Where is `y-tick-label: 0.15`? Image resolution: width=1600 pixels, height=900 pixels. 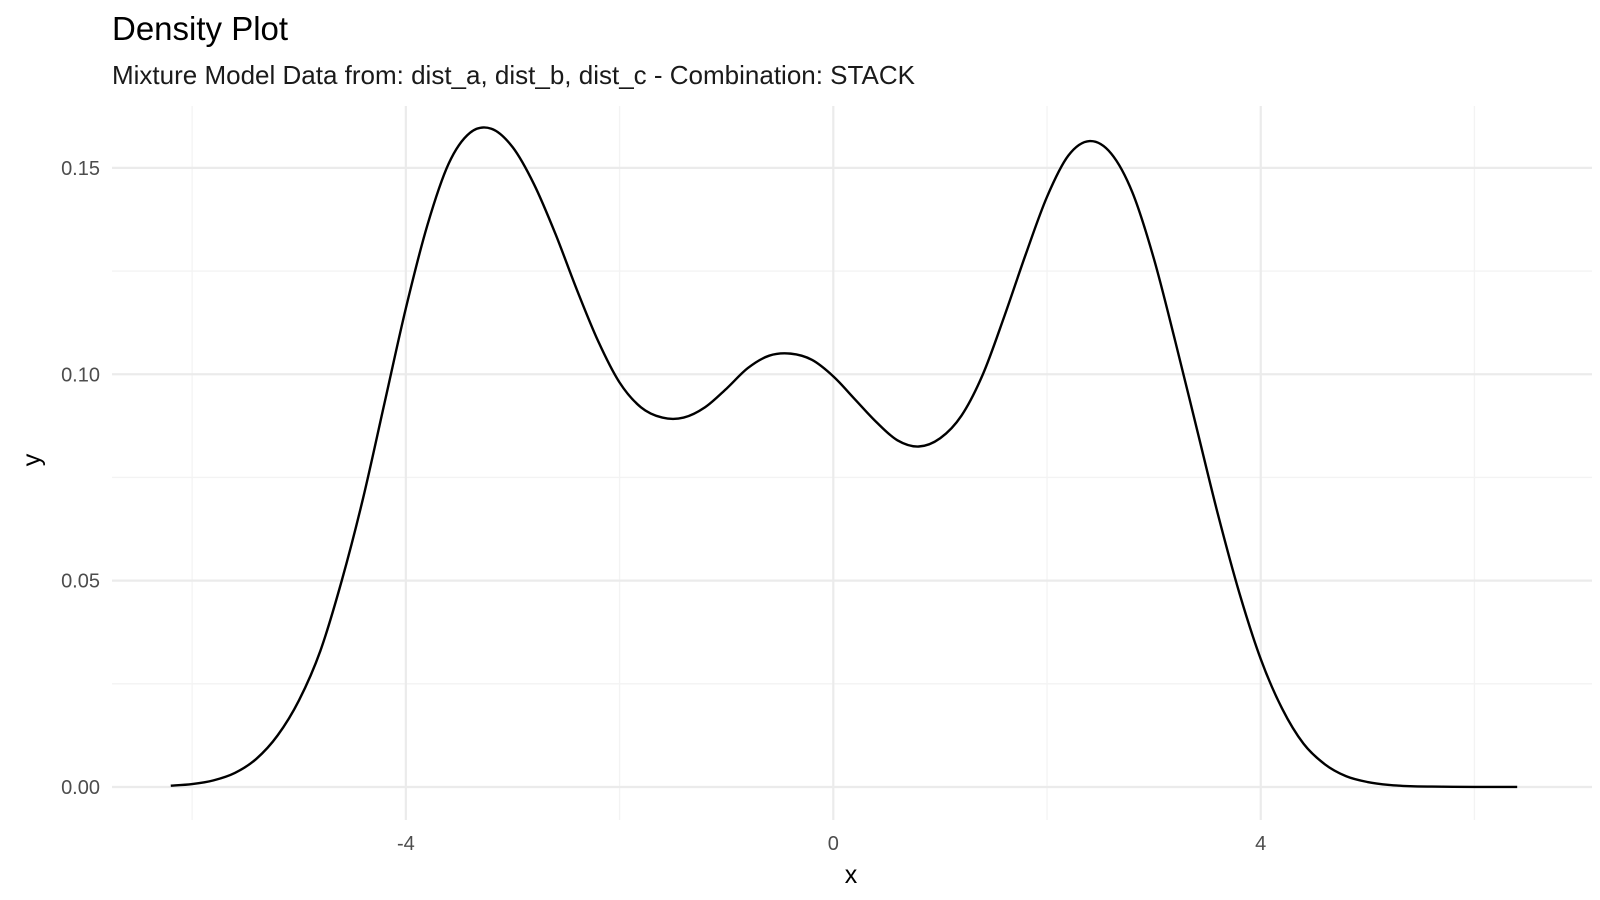 y-tick-label: 0.15 is located at coordinates (80, 169).